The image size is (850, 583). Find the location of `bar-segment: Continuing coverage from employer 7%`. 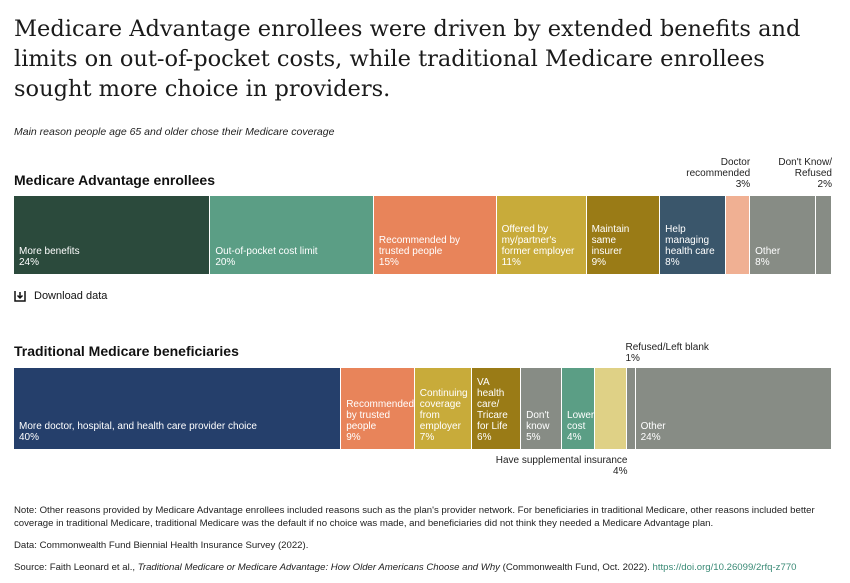

bar-segment: Continuing coverage from employer 7% is located at coordinates (443, 408).